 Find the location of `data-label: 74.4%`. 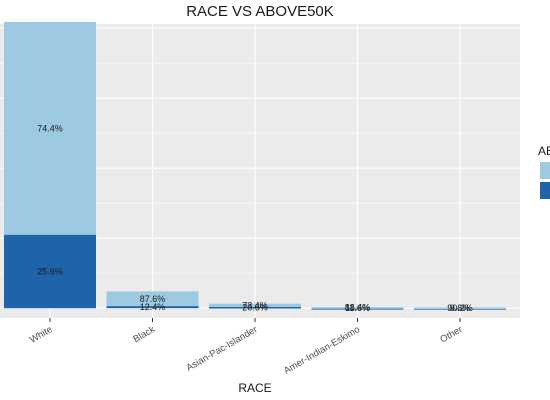

data-label: 74.4% is located at coordinates (50, 128).